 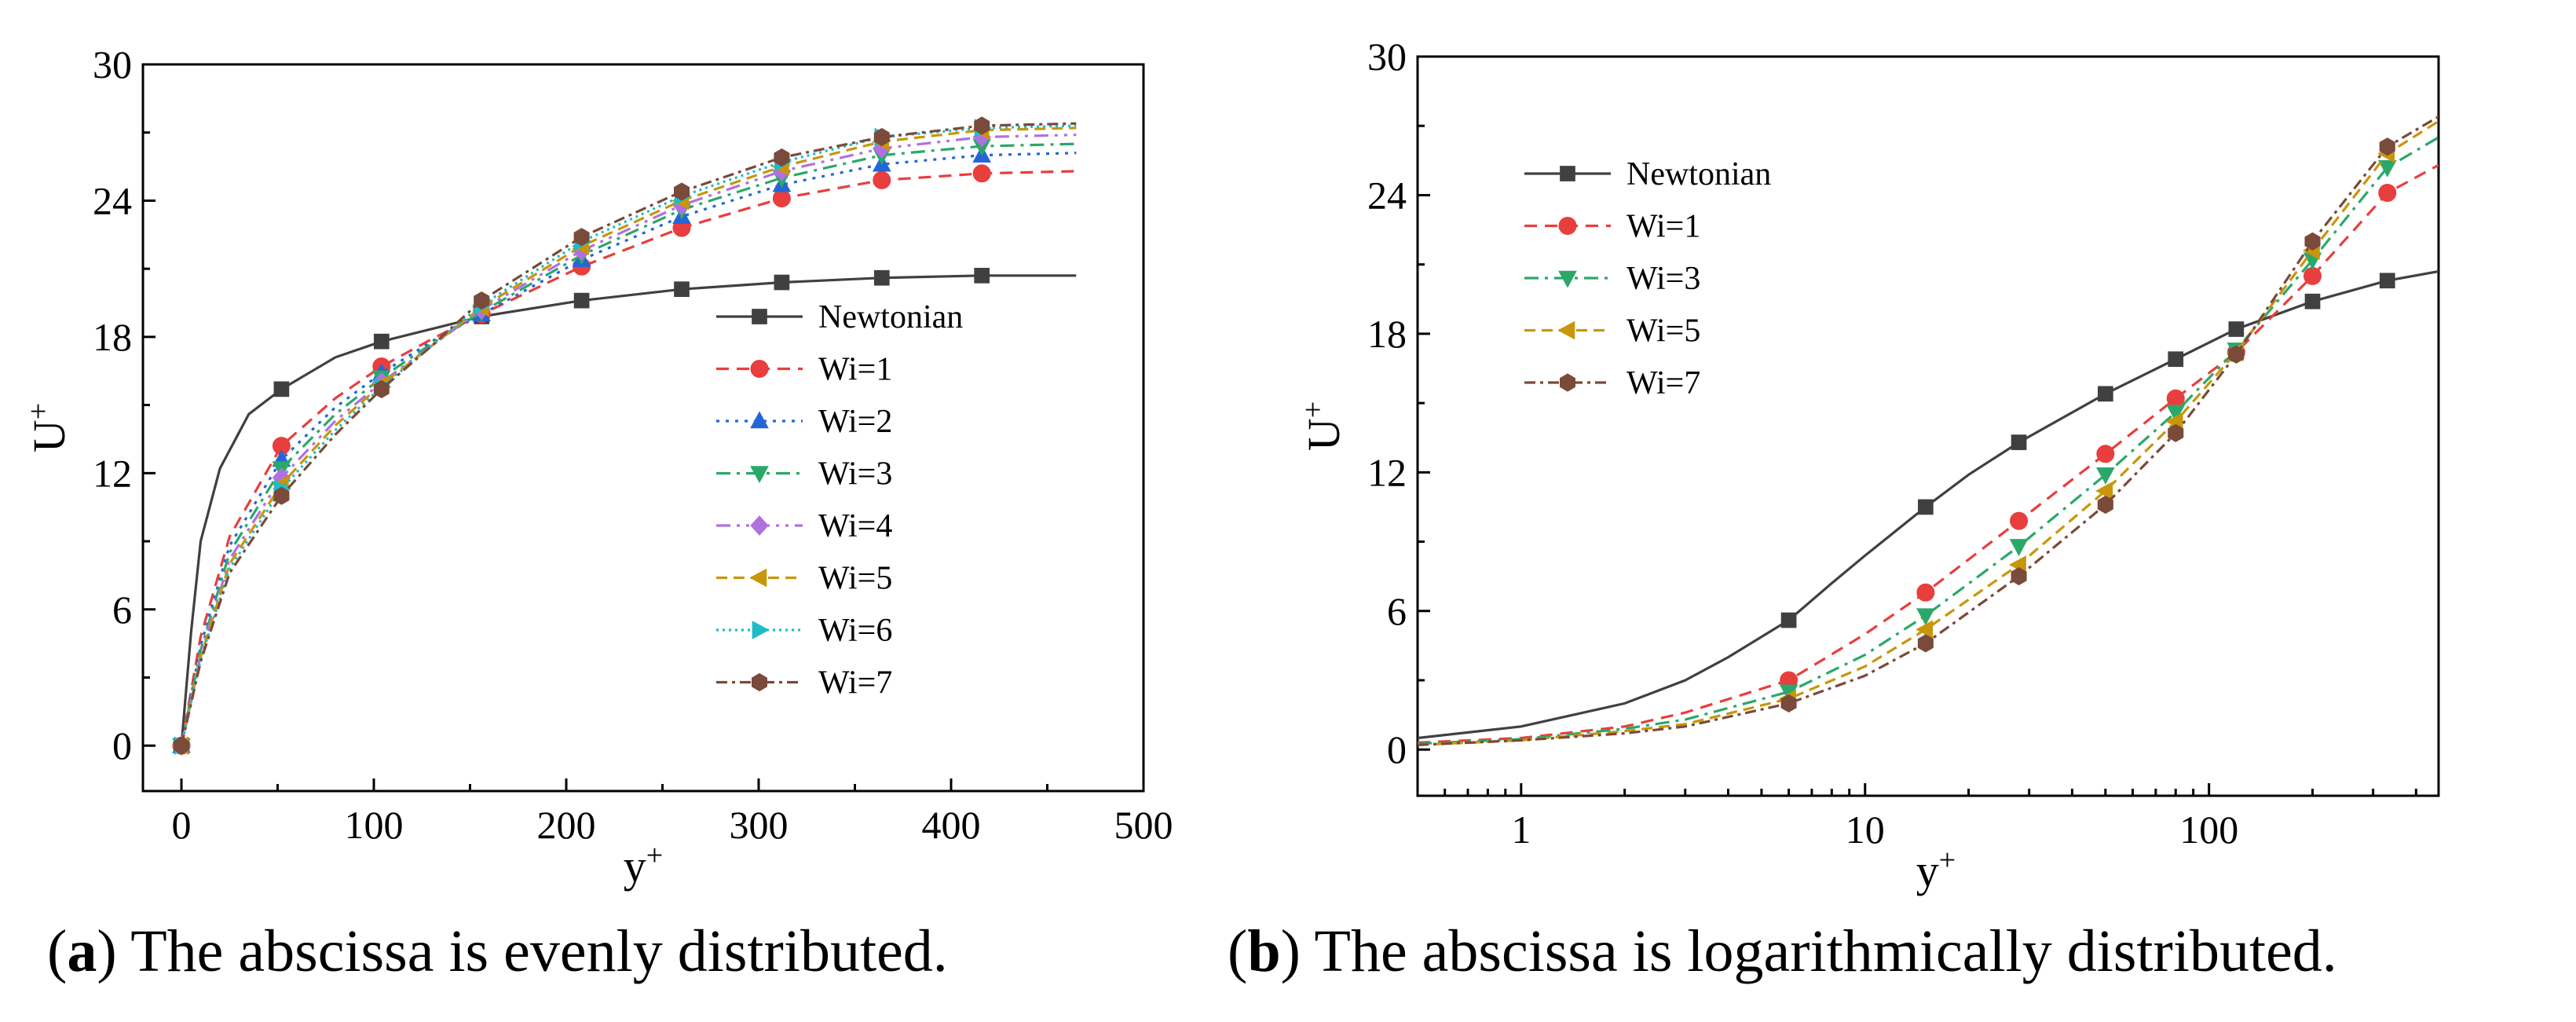 I want to click on legend: Newtonian Wi=1 Wi=3 Wi=5 Wi=7, so click(x=1648, y=278).